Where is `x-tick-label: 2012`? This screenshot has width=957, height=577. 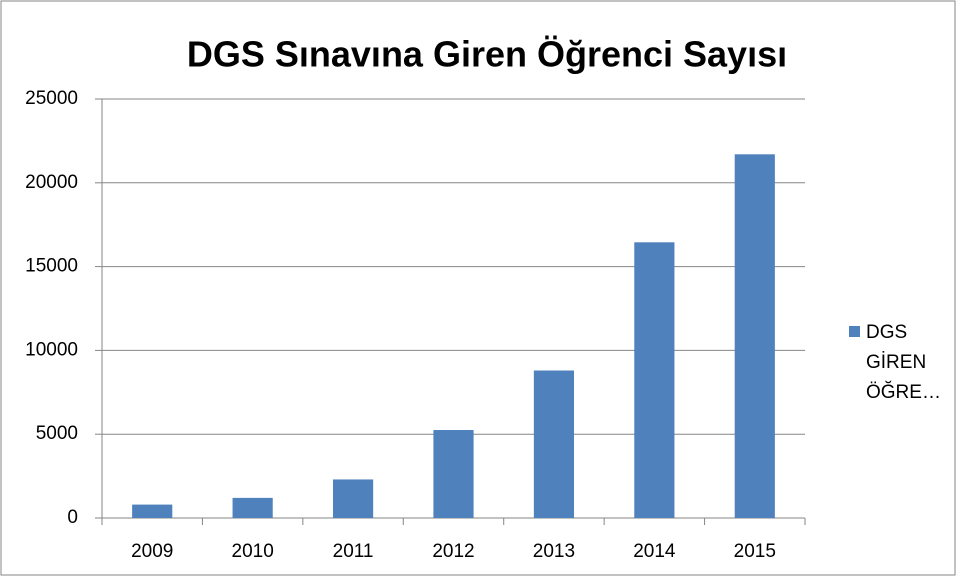
x-tick-label: 2012 is located at coordinates (453, 551).